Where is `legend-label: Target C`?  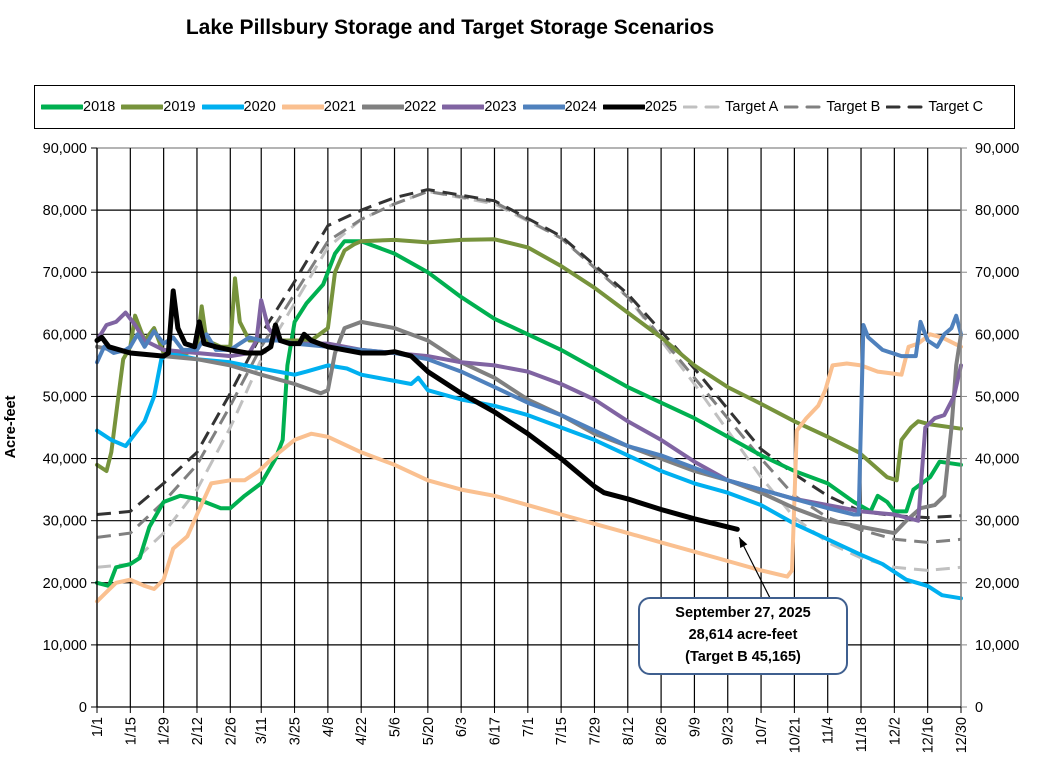 legend-label: Target C is located at coordinates (956, 107).